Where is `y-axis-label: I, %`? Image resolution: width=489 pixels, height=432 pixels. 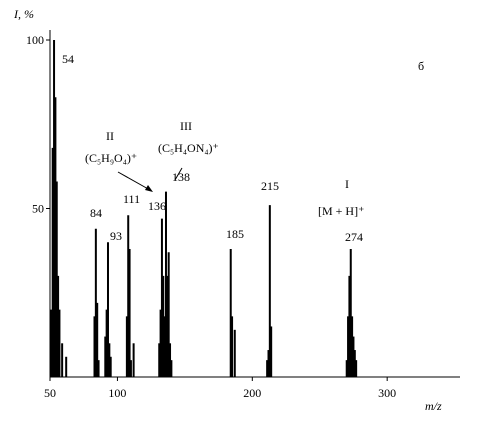 y-axis-label: I, % is located at coordinates (23, 14).